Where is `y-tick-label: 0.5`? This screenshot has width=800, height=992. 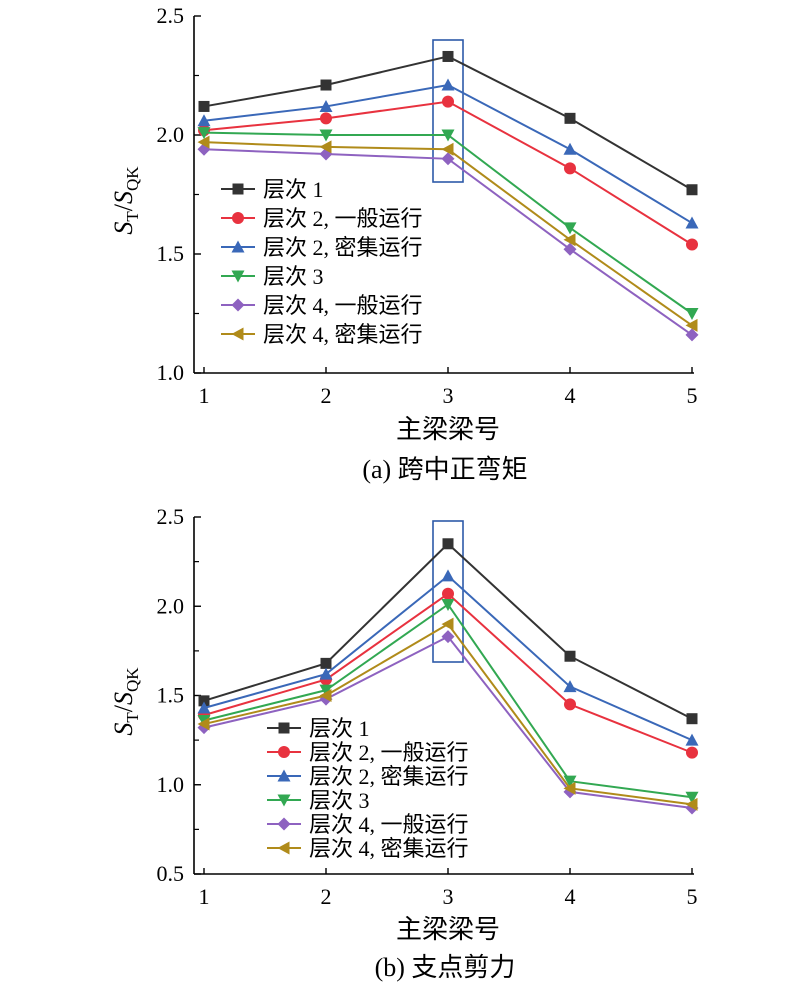
y-tick-label: 0.5 is located at coordinates (171, 873).